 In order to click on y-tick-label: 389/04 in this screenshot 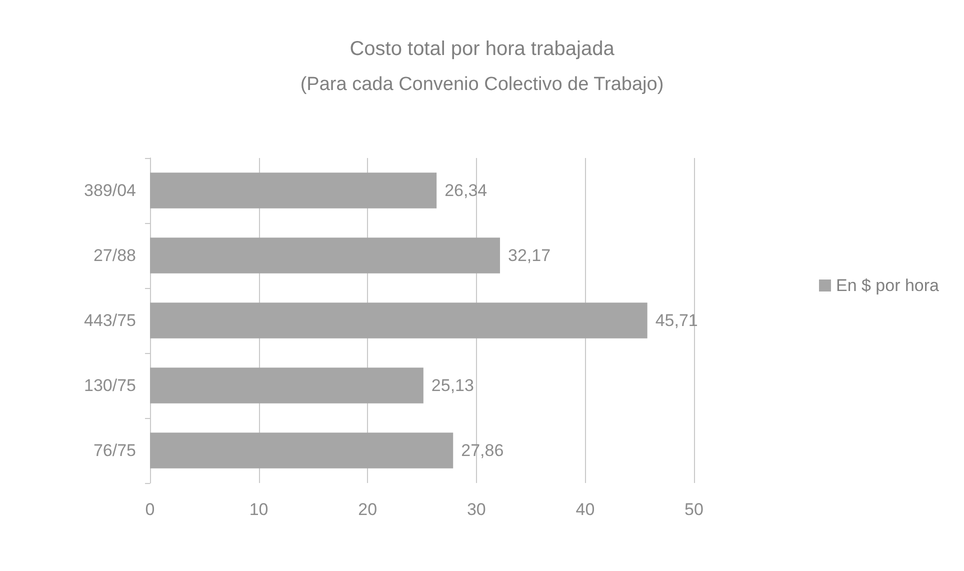, I will do `click(110, 190)`.